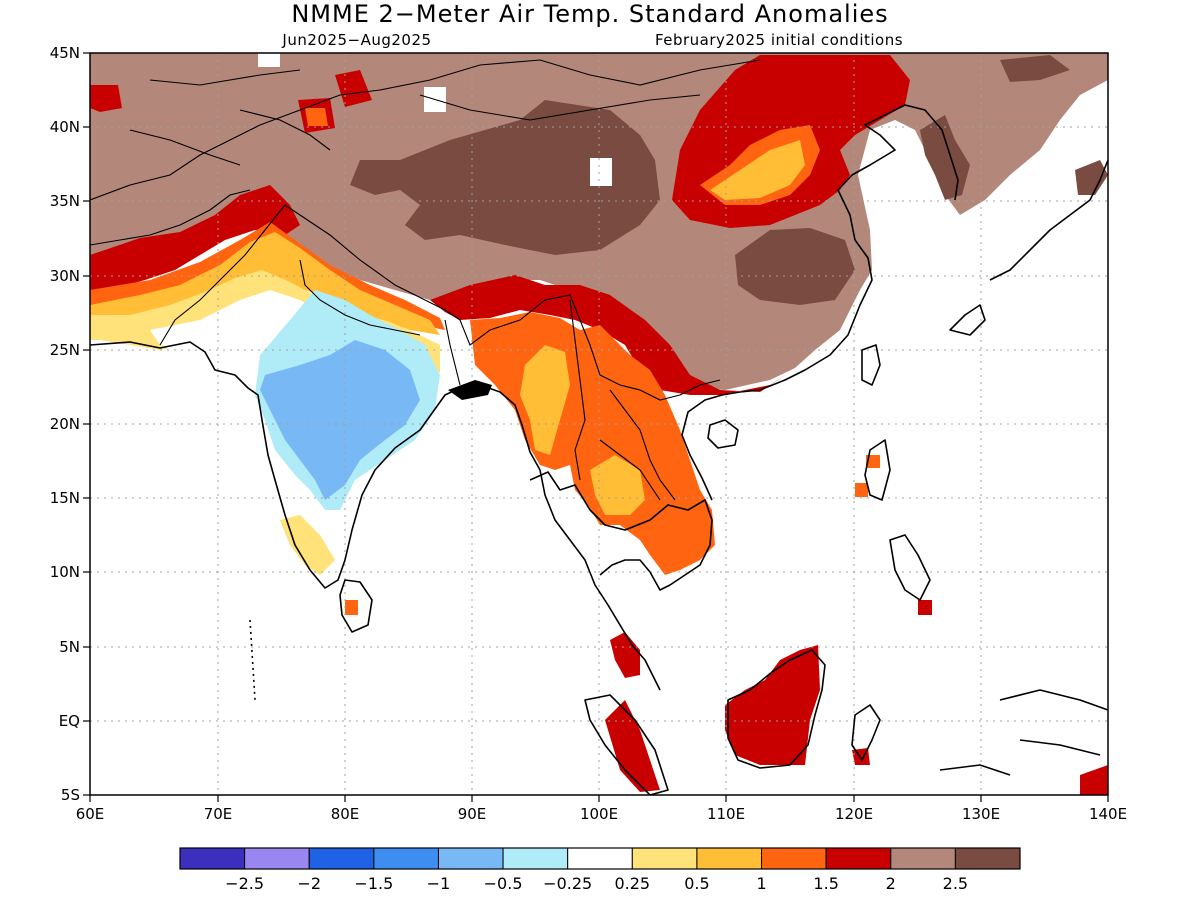 This screenshot has height=900, width=1200. I want to click on x-tick-label: 60E, so click(90, 814).